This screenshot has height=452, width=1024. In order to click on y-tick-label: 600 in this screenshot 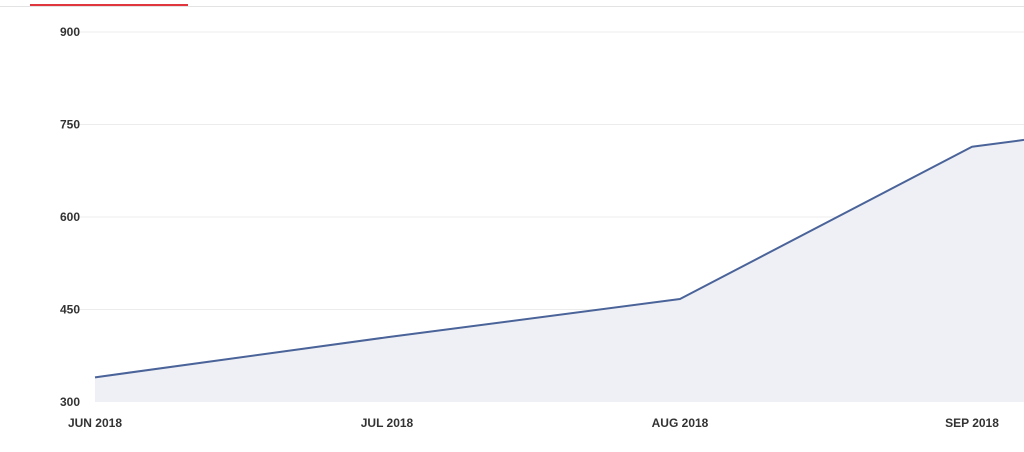, I will do `click(70, 217)`.